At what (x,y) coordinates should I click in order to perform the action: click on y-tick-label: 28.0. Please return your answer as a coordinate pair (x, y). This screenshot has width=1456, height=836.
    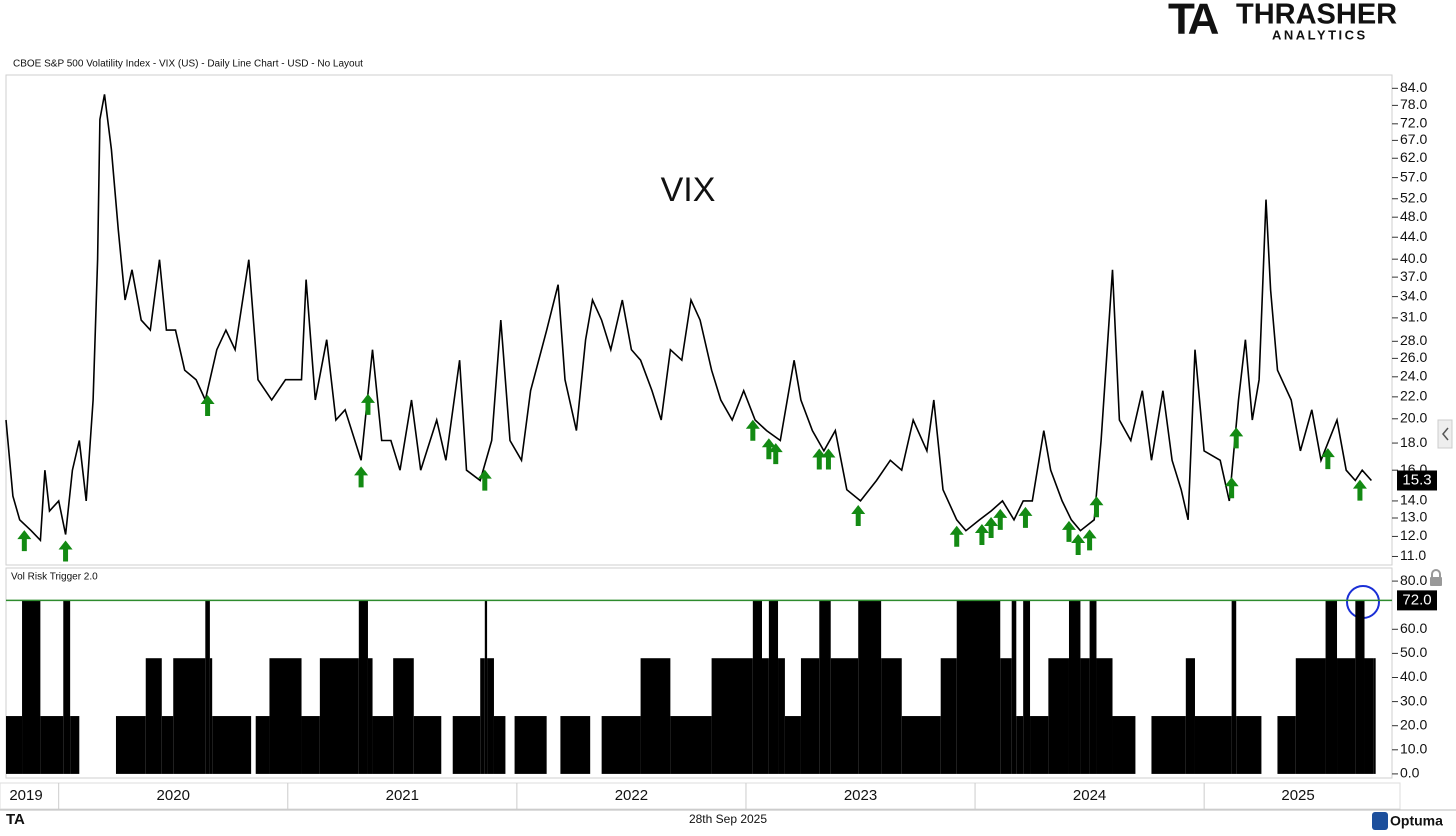
    Looking at the image, I should click on (1413, 340).